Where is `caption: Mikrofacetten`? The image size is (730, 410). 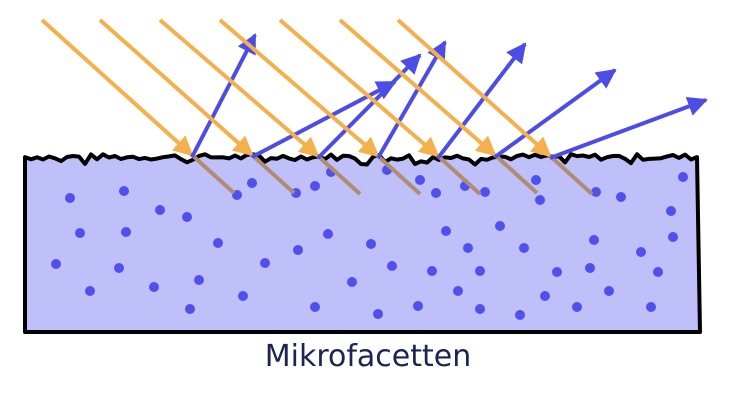
caption: Mikrofacetten is located at coordinates (368, 356).